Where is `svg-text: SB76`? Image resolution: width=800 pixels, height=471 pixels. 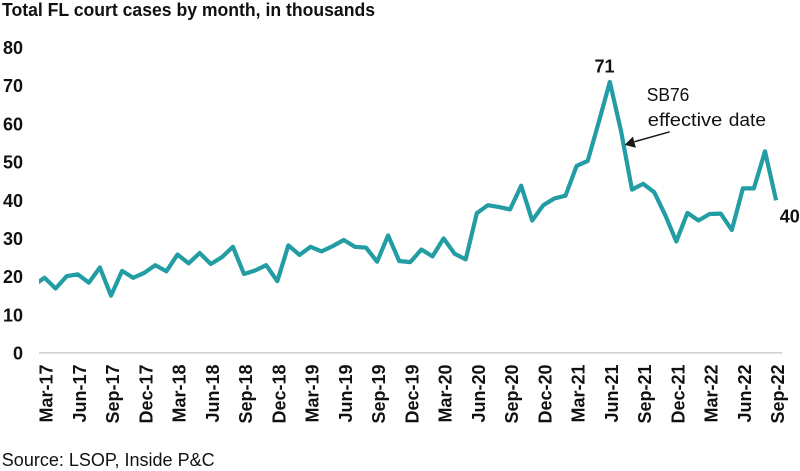 svg-text: SB76 is located at coordinates (668, 95).